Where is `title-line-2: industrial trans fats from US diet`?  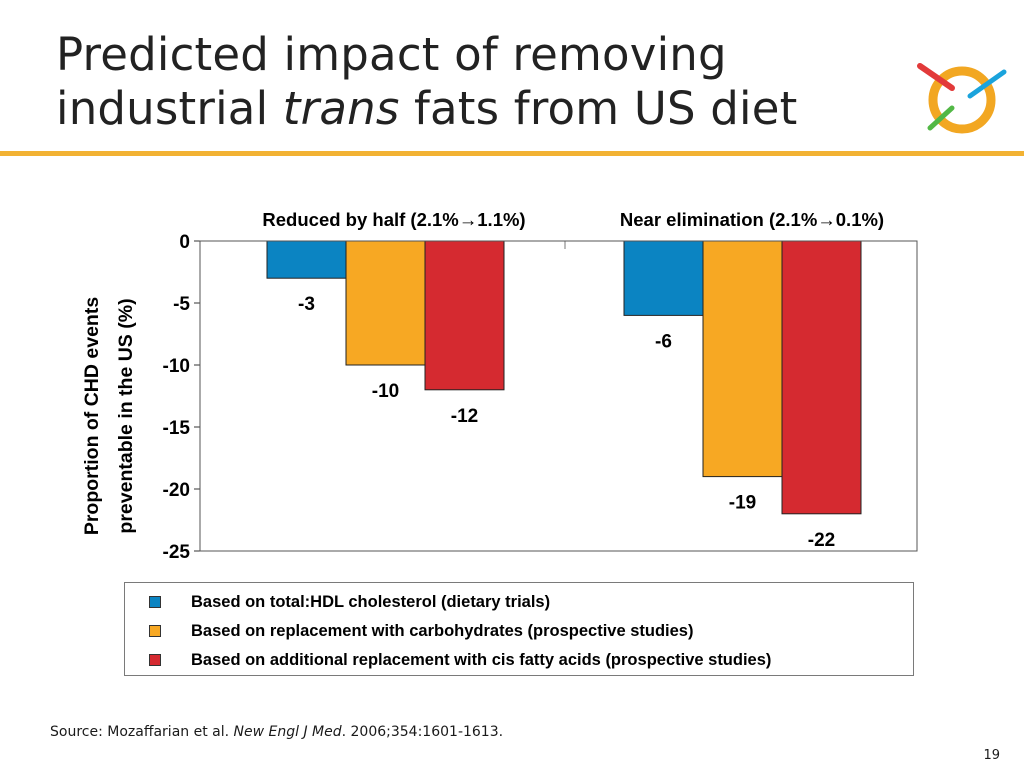 title-line-2: industrial trans fats from US diet is located at coordinates (466, 109).